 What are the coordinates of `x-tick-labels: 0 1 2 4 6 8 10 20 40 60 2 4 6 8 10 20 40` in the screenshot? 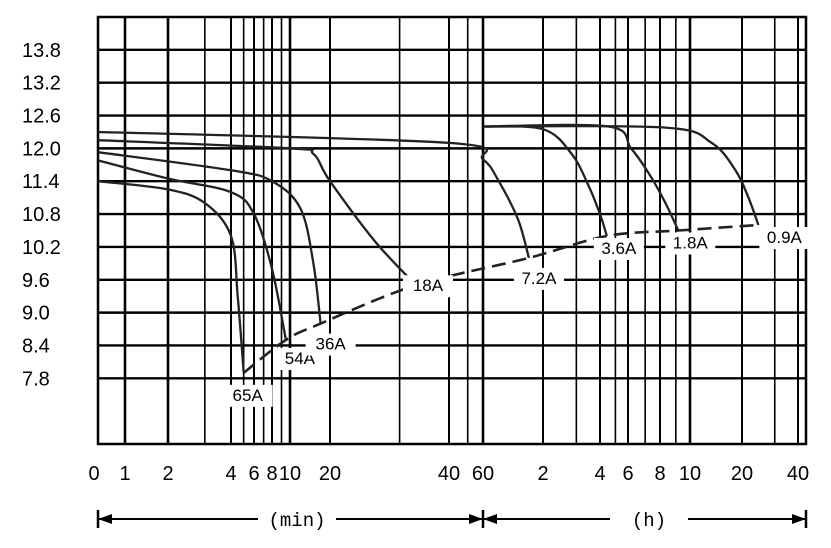 It's located at (448, 474).